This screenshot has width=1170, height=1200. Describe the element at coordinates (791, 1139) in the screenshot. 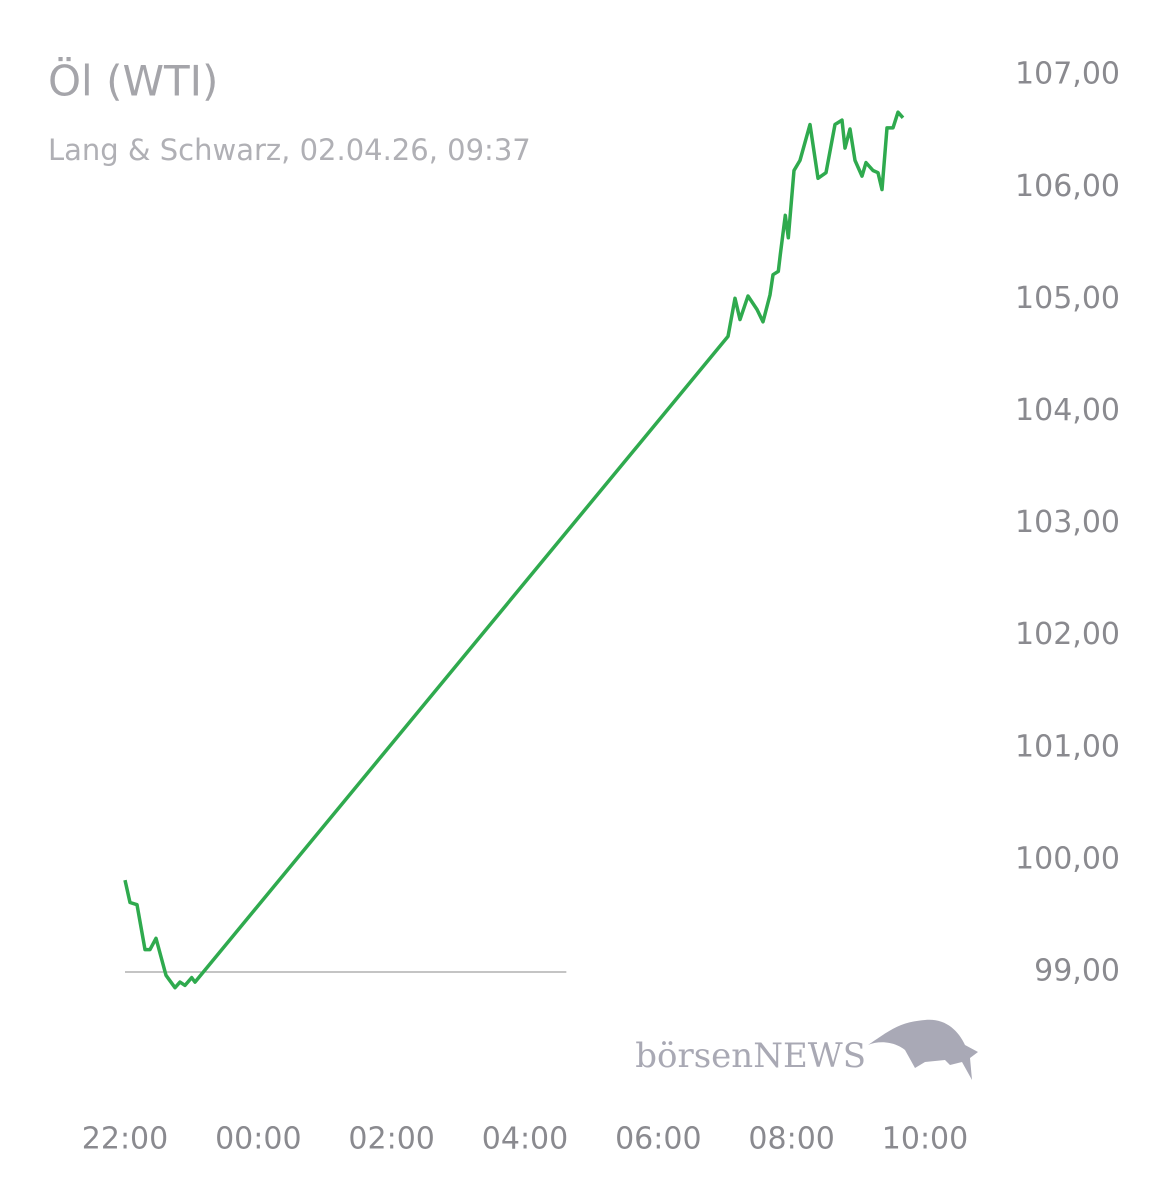

I see `x-tick-label: 08:00` at that location.